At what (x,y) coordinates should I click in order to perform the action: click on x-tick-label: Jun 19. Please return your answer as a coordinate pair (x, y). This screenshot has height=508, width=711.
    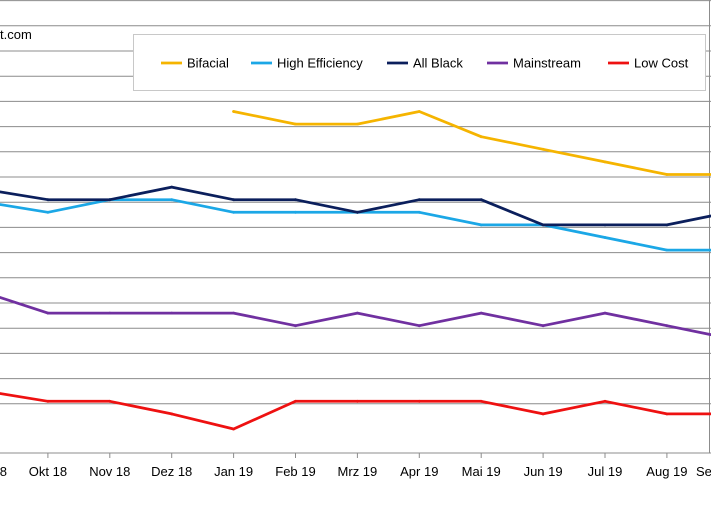
    Looking at the image, I should click on (543, 471).